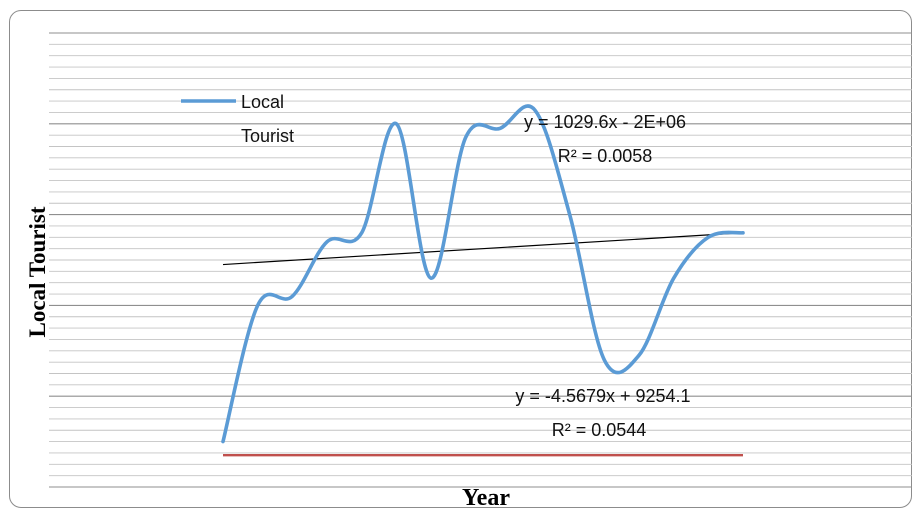 This screenshot has width=923, height=513. Describe the element at coordinates (599, 430) in the screenshot. I see `trendline-r-squared-2: R² = 0.0544` at that location.